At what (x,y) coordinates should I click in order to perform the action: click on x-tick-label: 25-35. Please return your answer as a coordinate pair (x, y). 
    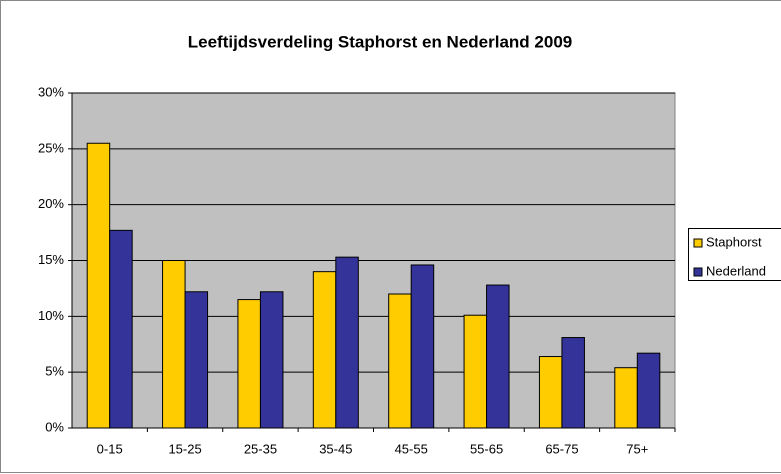
    Looking at the image, I should click on (260, 448).